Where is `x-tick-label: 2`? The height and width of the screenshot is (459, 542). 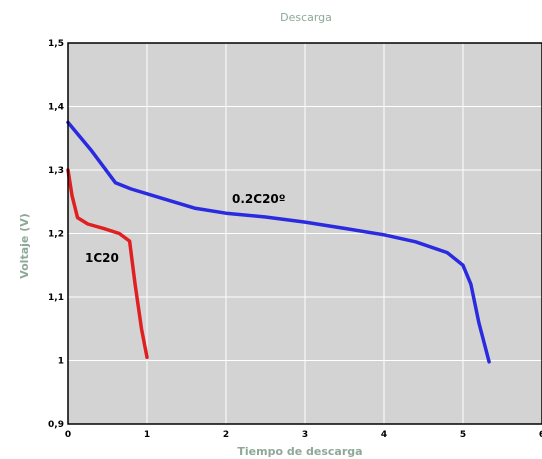
x-tick-label: 2 is located at coordinates (226, 435).